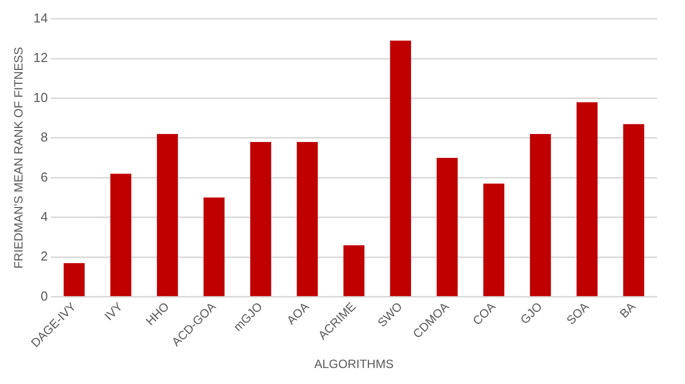 The width and height of the screenshot is (685, 384). I want to click on x-axis-title: ALGORITHMS, so click(354, 364).